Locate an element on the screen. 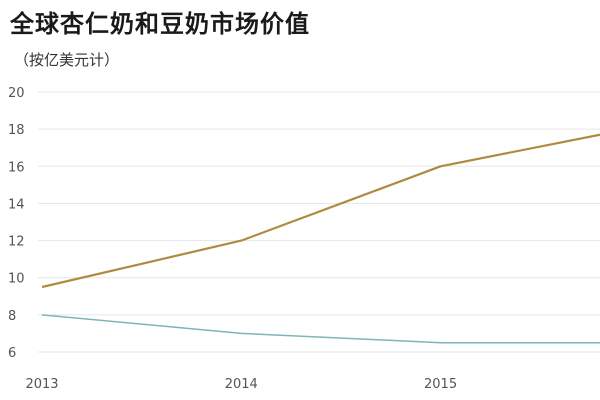  y-tick-label: 6 is located at coordinates (12, 353).